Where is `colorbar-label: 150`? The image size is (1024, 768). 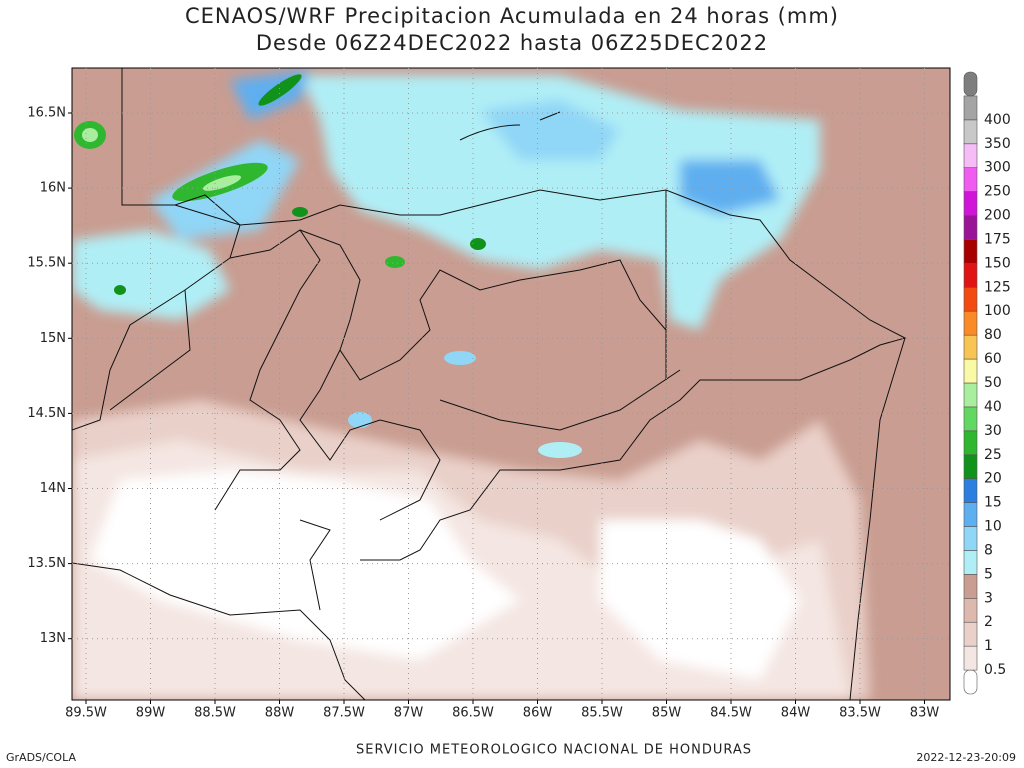
colorbar-label: 150 is located at coordinates (997, 263).